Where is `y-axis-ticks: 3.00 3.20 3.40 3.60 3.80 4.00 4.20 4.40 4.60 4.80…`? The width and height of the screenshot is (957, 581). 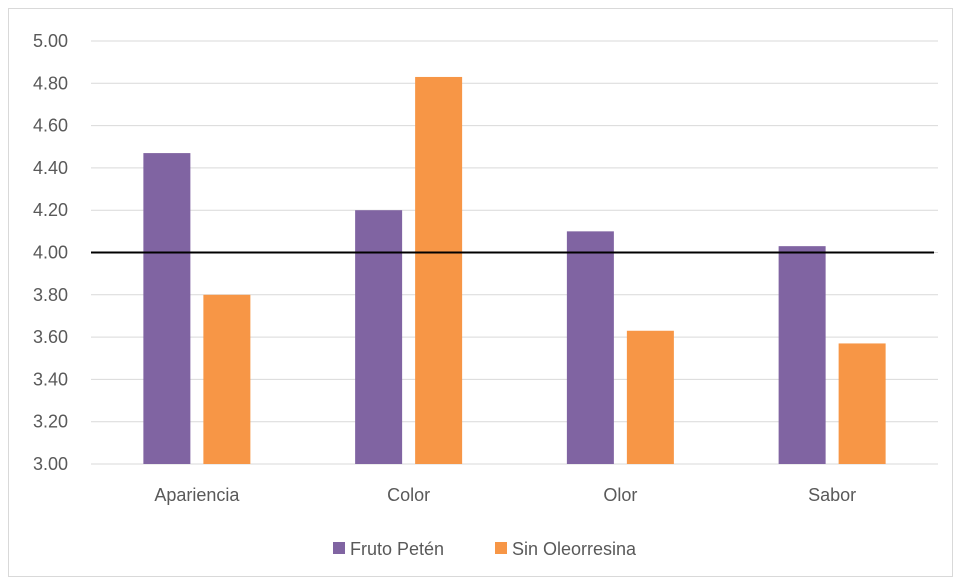 y-axis-ticks: 3.00 3.20 3.40 3.60 3.80 4.00 4.20 4.40 4.60 4.80… is located at coordinates (50, 252).